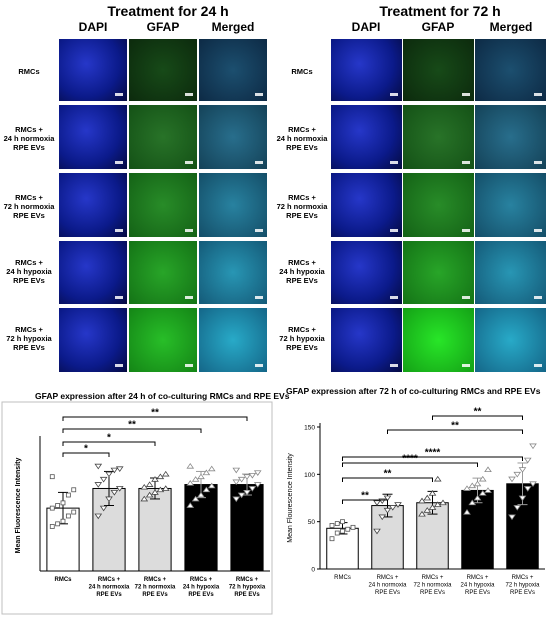 The image size is (550, 617). I want to click on row-label-72h-normoxia: RMCs + 72 h normoxia RPE EVs, so click(302, 206).